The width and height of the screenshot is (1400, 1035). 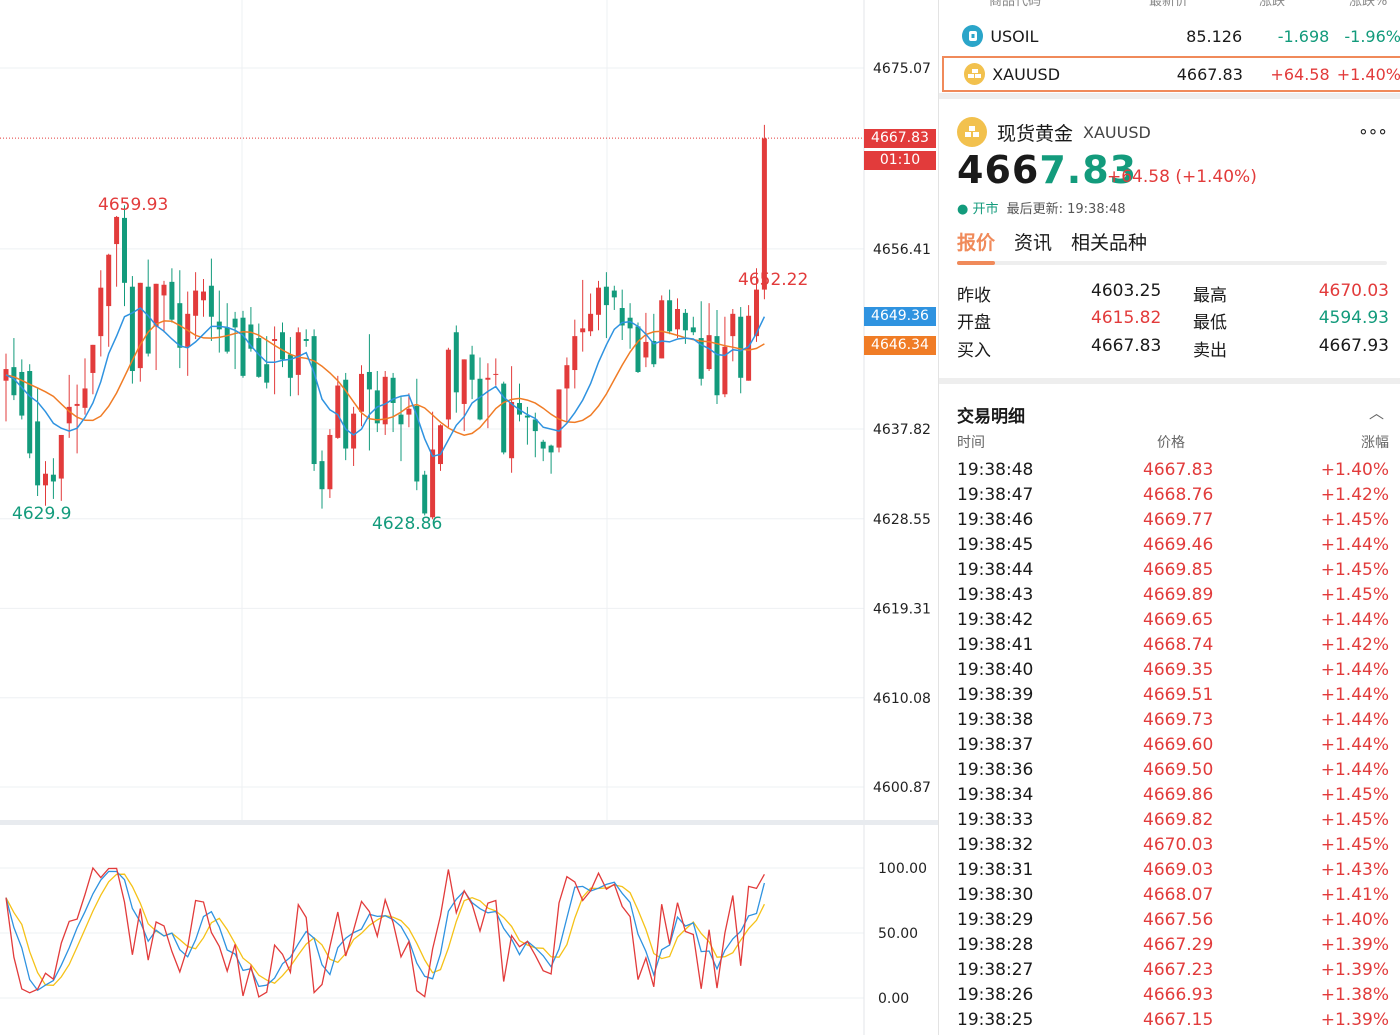 What do you see at coordinates (1033, 243) in the screenshot?
I see `tab-news: 资讯` at bounding box center [1033, 243].